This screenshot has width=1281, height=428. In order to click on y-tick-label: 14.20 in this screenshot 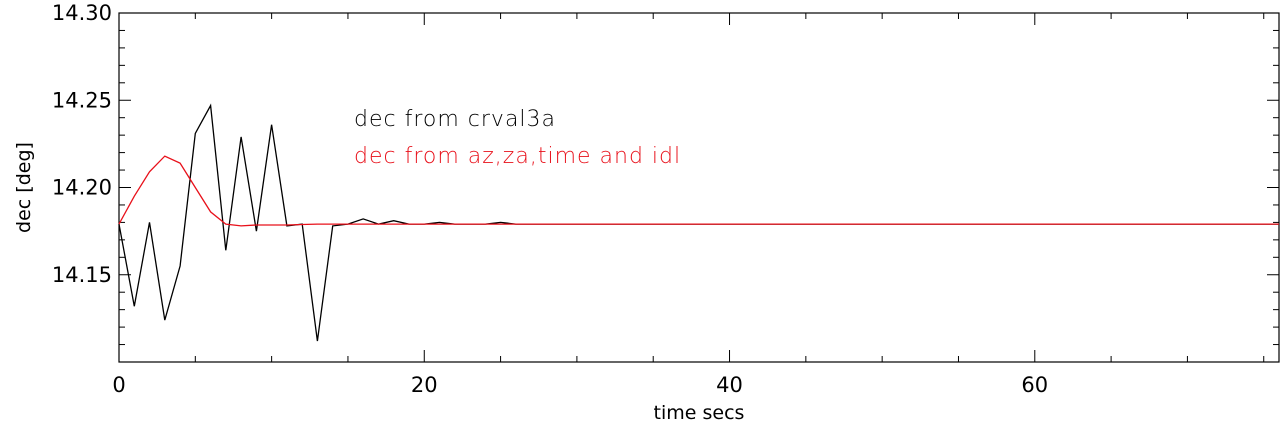, I will do `click(82, 188)`.